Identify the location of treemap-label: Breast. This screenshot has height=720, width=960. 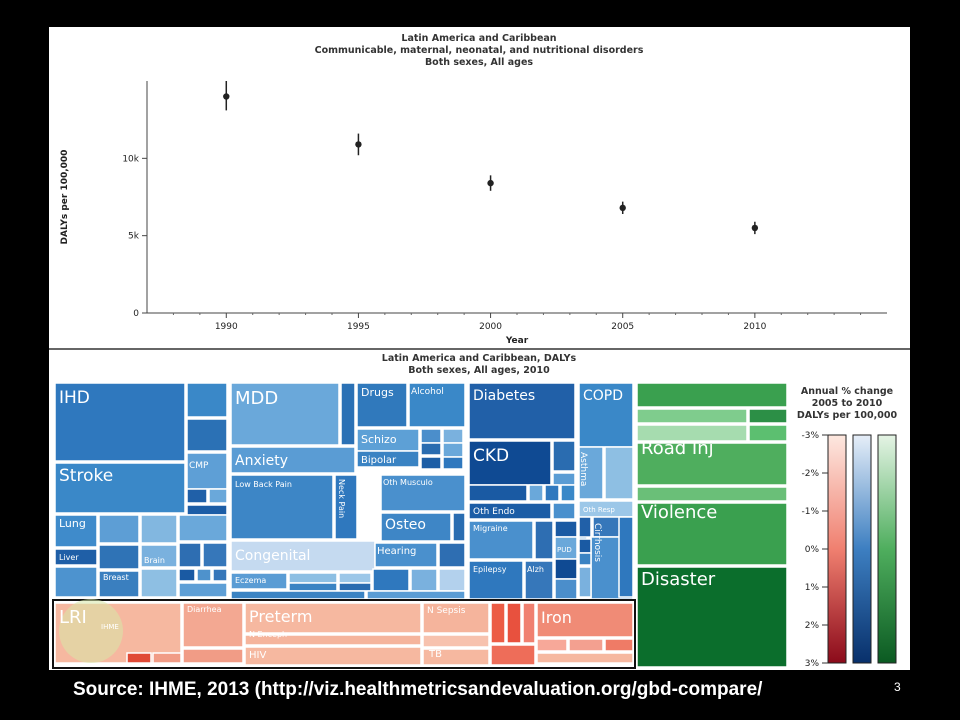
(116, 577).